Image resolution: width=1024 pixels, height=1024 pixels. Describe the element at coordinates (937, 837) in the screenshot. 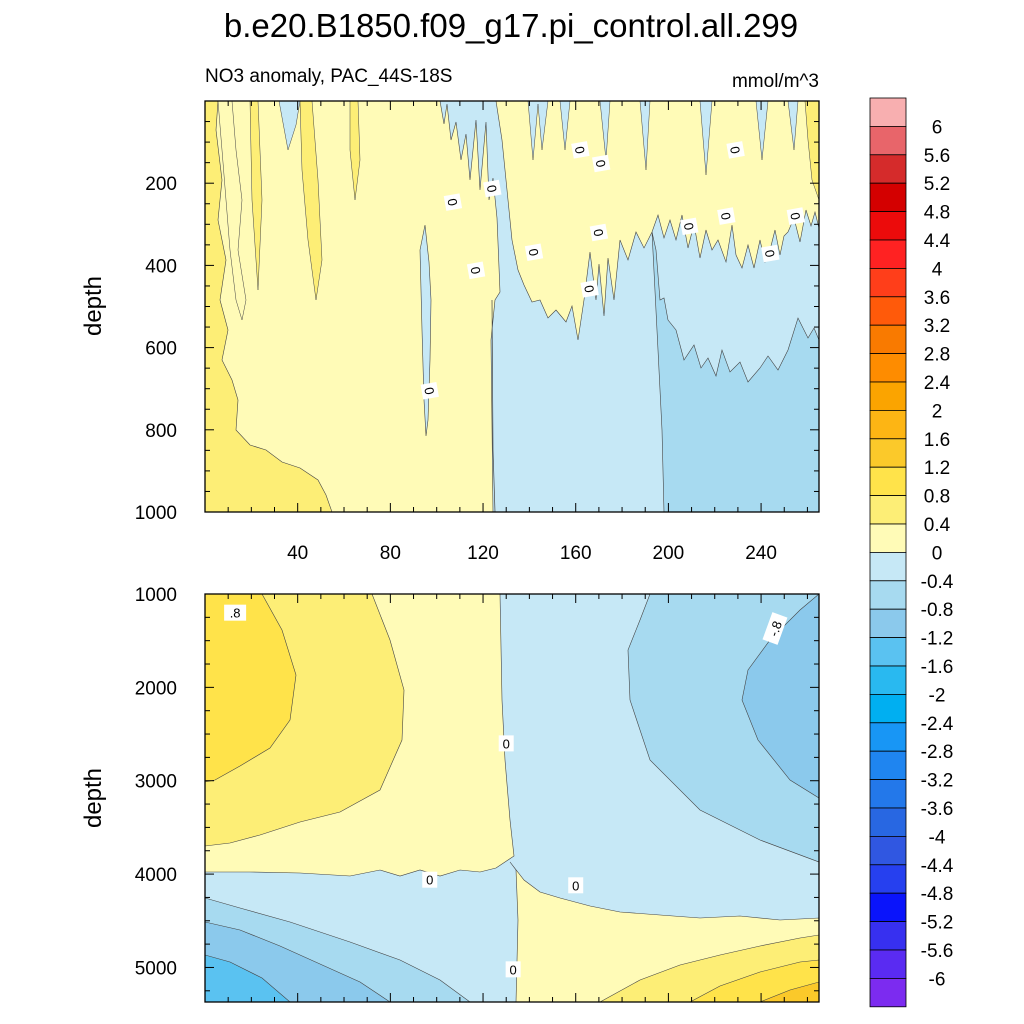

I see `colorbar-label: -4` at that location.